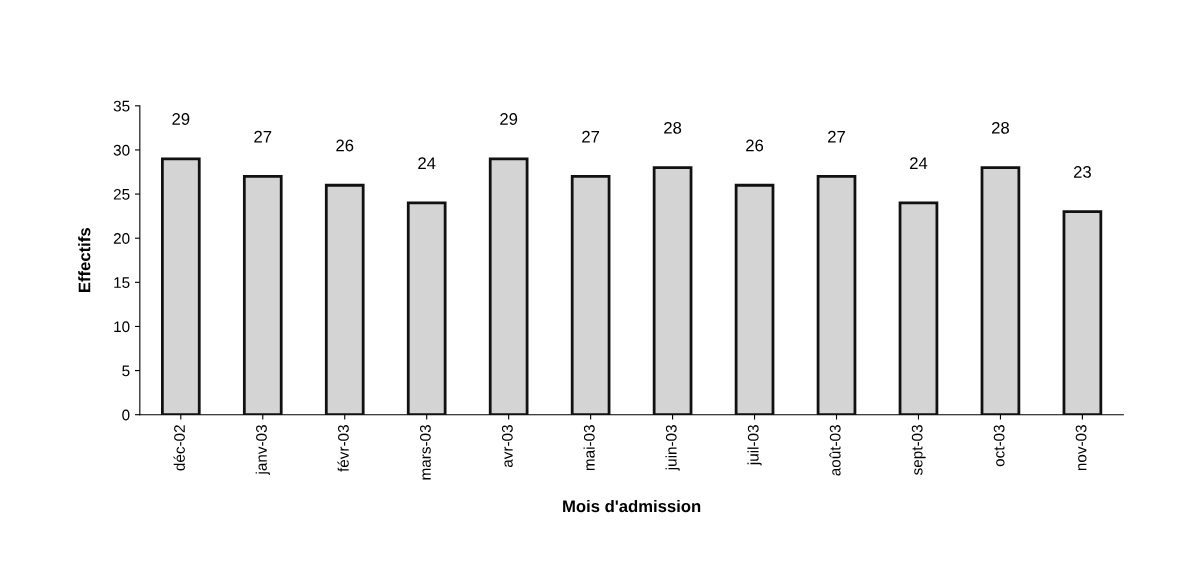 The image size is (1185, 572). I want to click on y-tick-label: 0, so click(126, 415).